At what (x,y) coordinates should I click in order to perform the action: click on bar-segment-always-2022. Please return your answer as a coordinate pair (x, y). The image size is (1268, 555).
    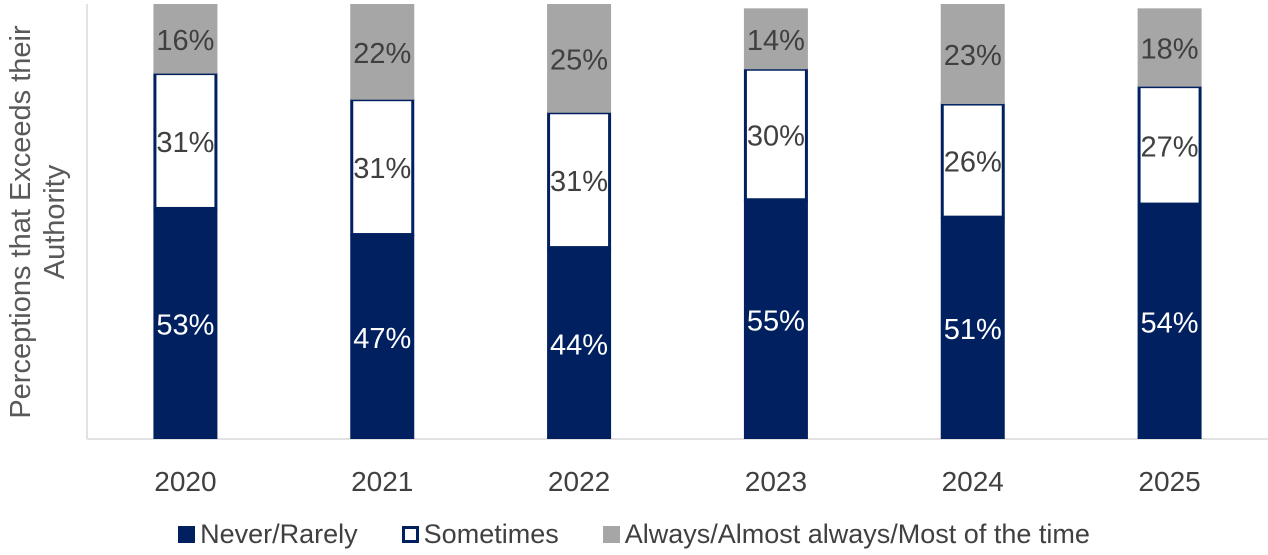
    Looking at the image, I should click on (579, 58).